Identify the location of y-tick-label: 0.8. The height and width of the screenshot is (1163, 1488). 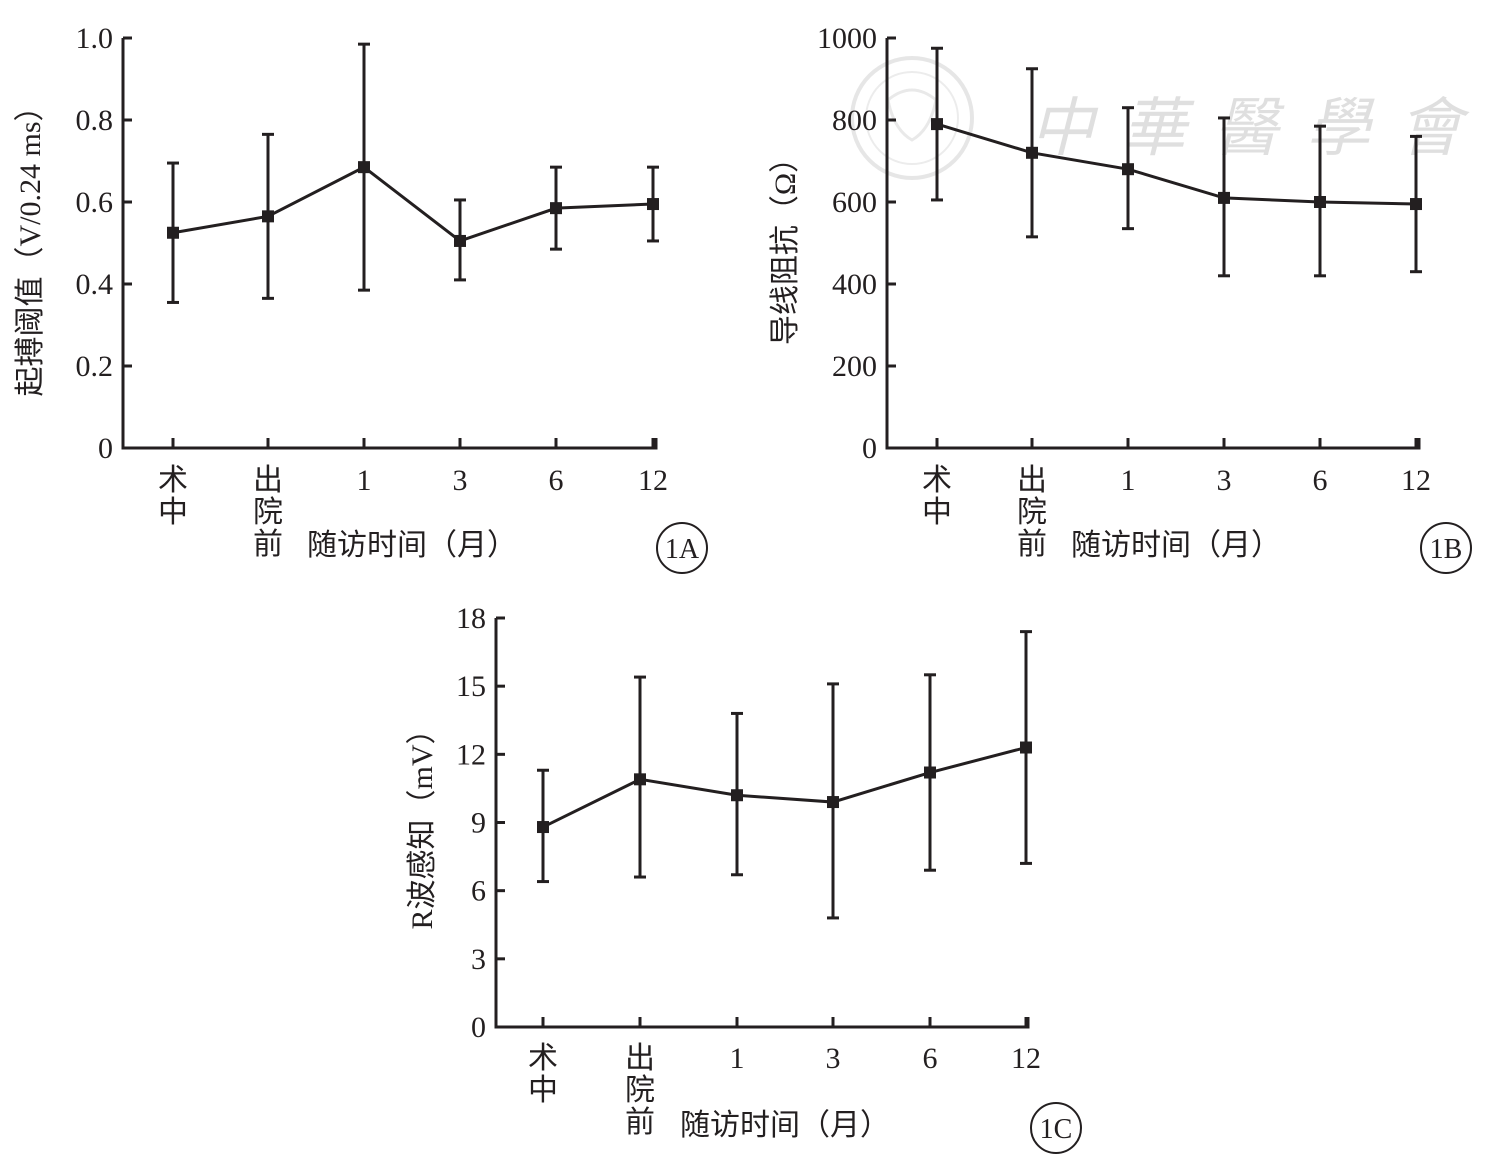
(95, 120).